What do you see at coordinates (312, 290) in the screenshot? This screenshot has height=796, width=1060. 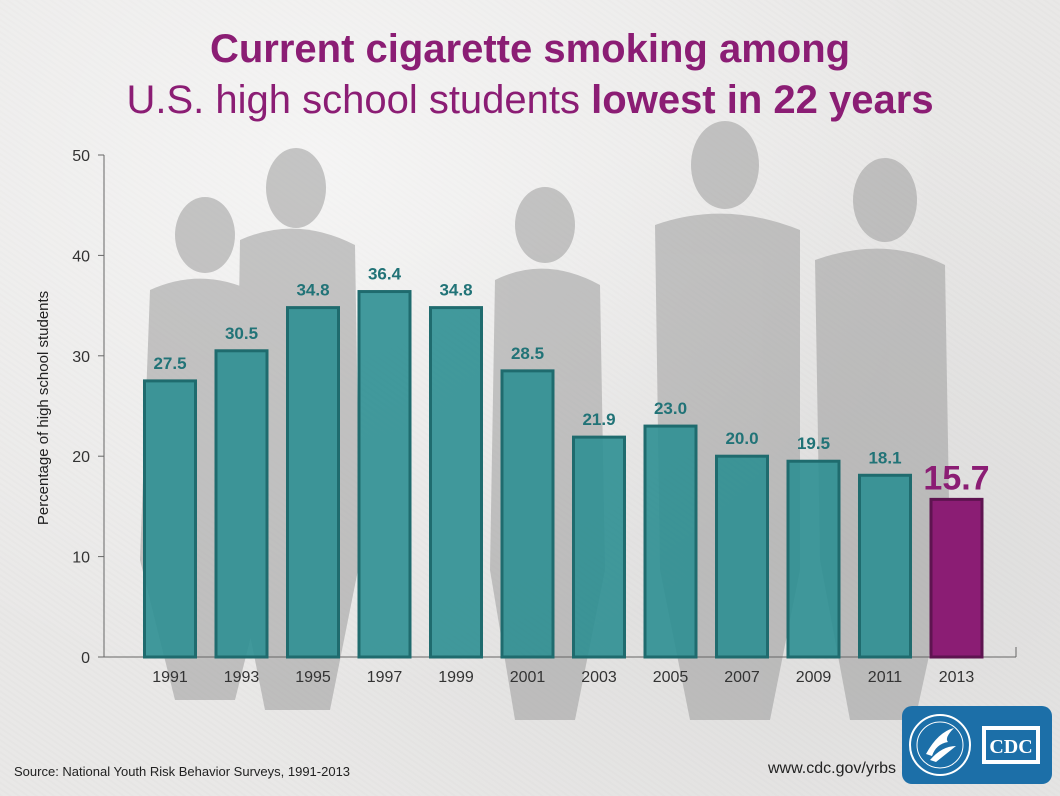 I see `data-label-1995: 34.8` at bounding box center [312, 290].